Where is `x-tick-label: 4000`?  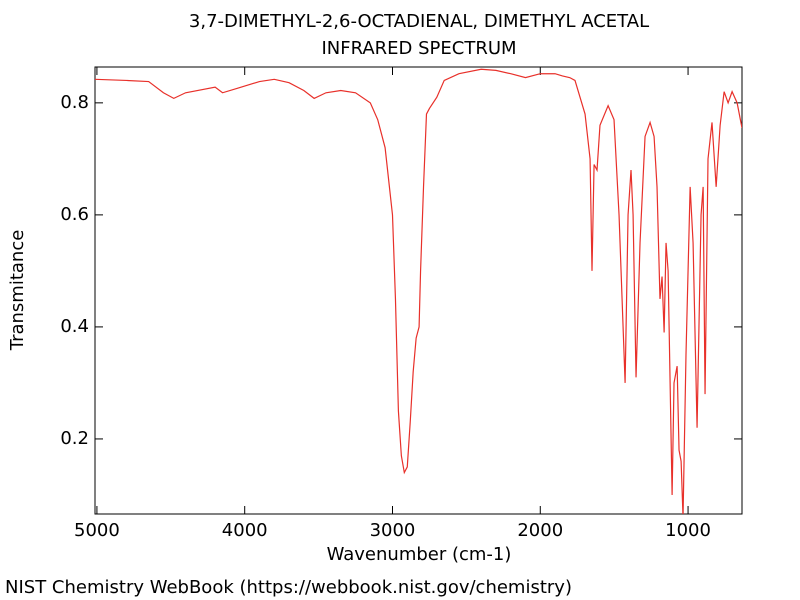 x-tick-label: 4000 is located at coordinates (245, 530).